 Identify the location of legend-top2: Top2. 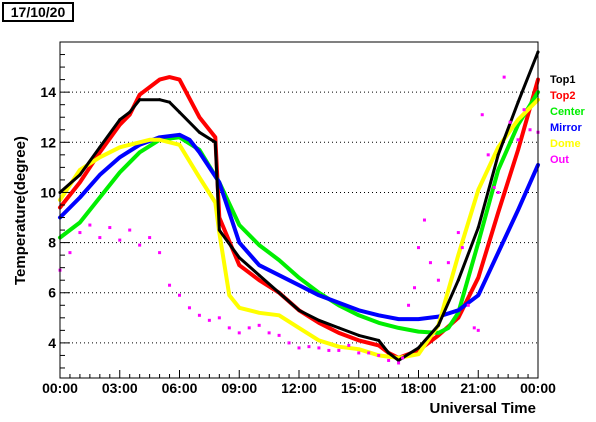
(562, 96).